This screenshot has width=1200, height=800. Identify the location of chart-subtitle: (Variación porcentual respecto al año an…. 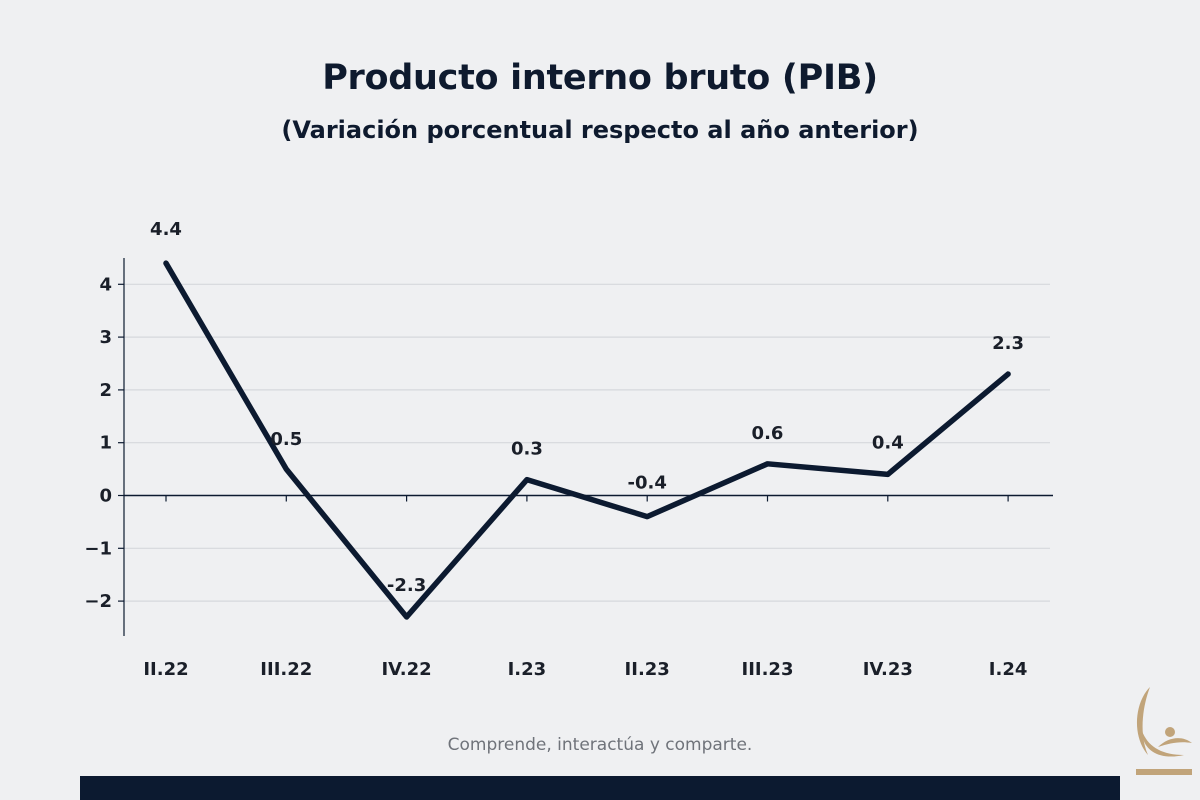
(600, 130).